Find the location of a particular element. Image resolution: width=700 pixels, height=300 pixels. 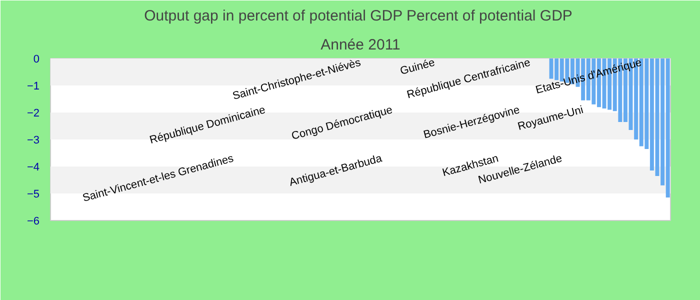

y-tick-label: −2 is located at coordinates (33, 114).